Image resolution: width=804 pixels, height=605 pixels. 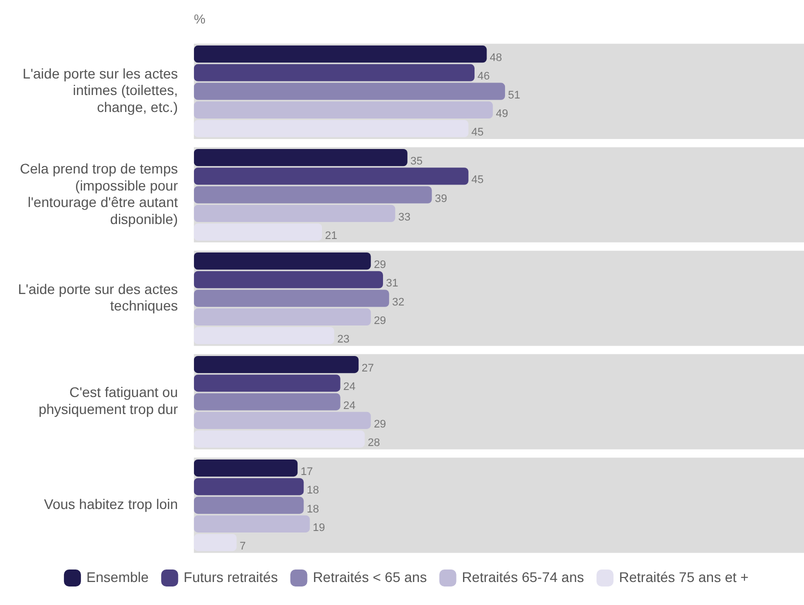 I want to click on data-label: 27, so click(x=368, y=368).